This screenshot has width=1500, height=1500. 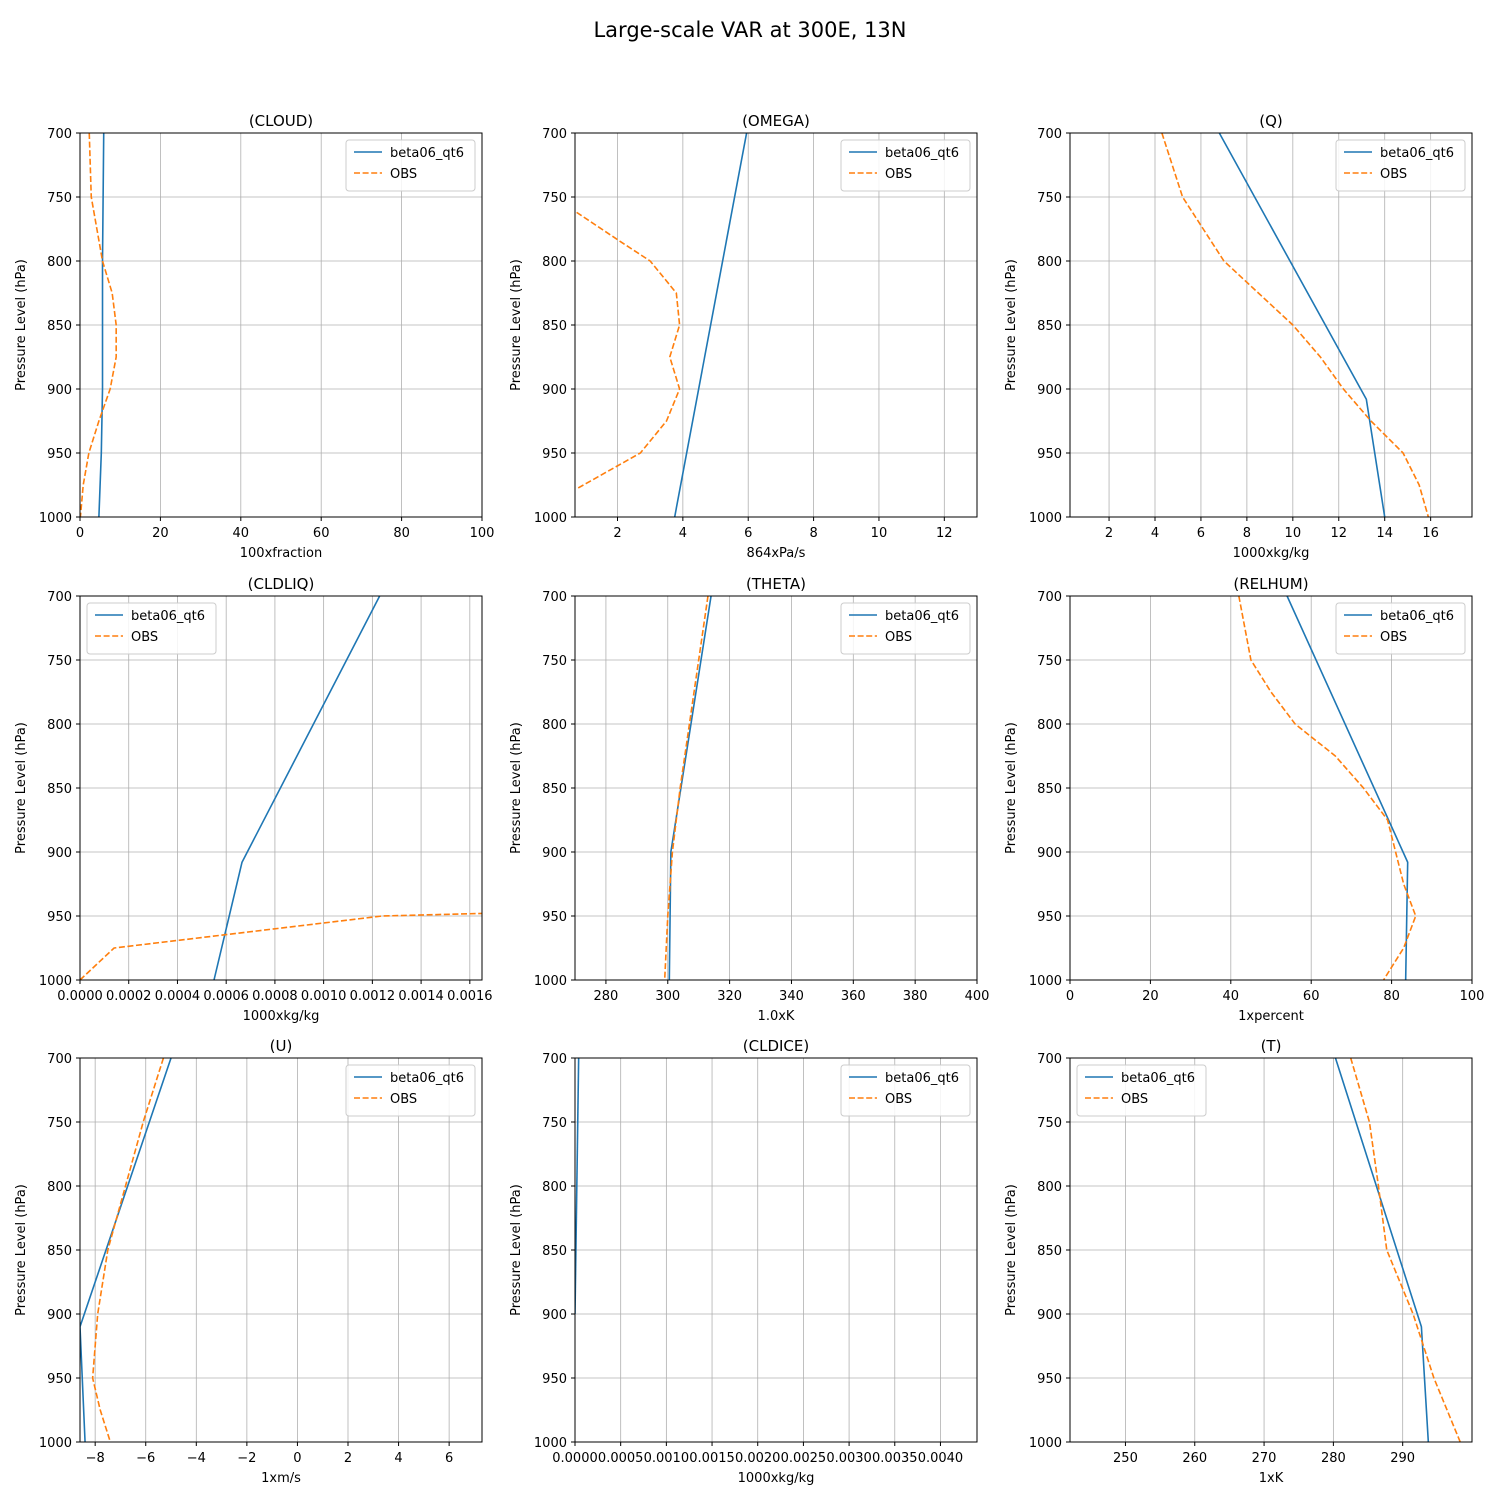 I want to click on x-tick-label: 250, so click(x=1125, y=1458).